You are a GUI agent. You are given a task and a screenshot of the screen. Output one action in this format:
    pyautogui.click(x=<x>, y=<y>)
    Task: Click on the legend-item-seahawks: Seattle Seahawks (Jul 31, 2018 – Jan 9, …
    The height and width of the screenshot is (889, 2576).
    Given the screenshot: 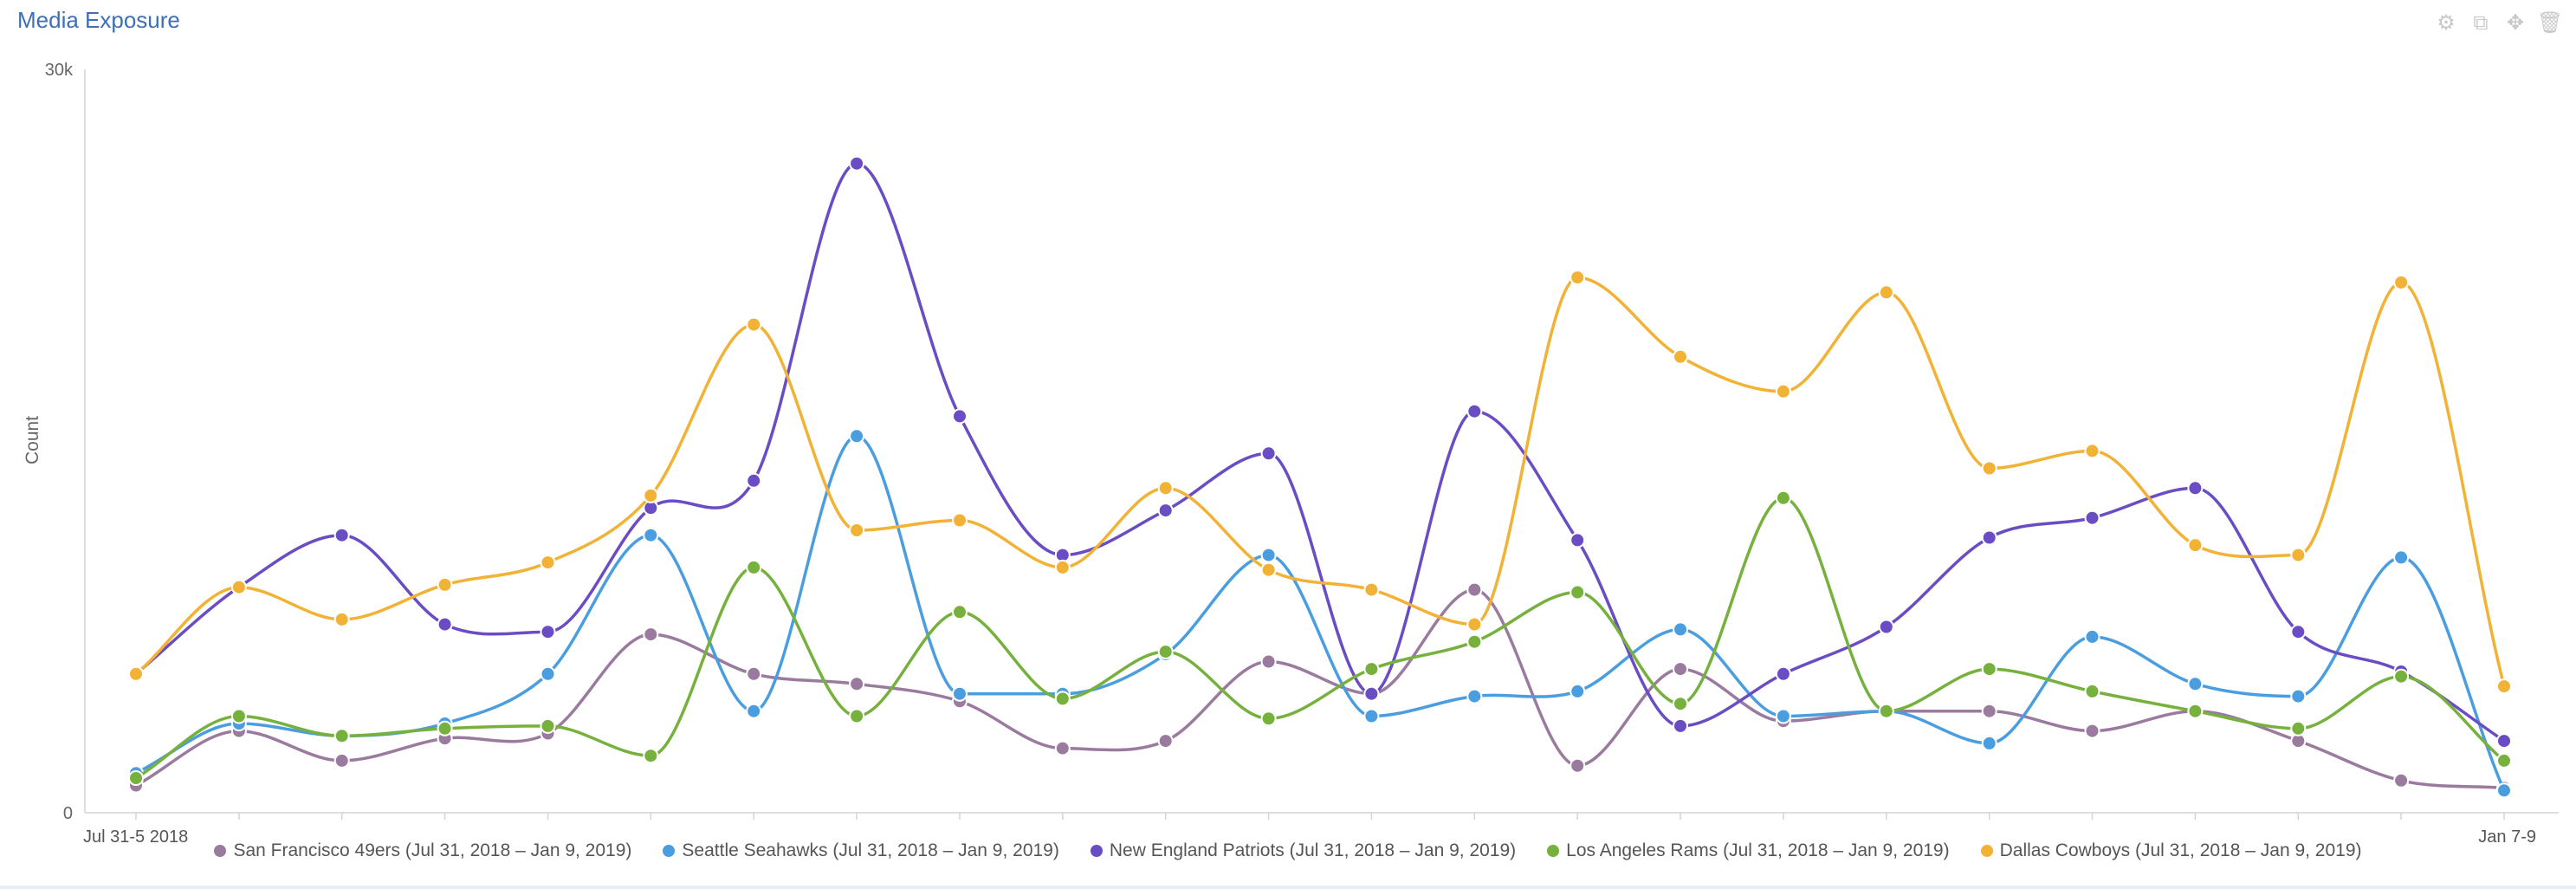 What is the action you would take?
    pyautogui.click(x=861, y=850)
    